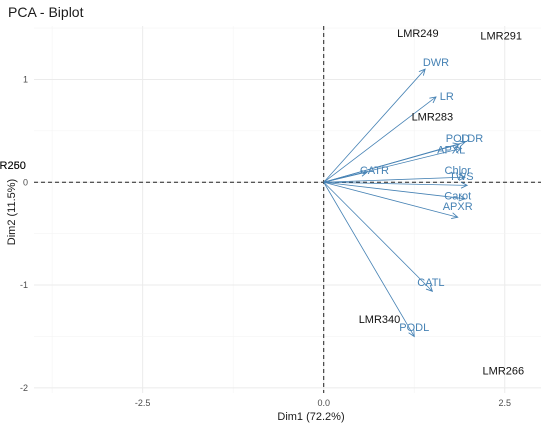  What do you see at coordinates (394, 191) in the screenshot?
I see `variable-arrow-carot` at bounding box center [394, 191].